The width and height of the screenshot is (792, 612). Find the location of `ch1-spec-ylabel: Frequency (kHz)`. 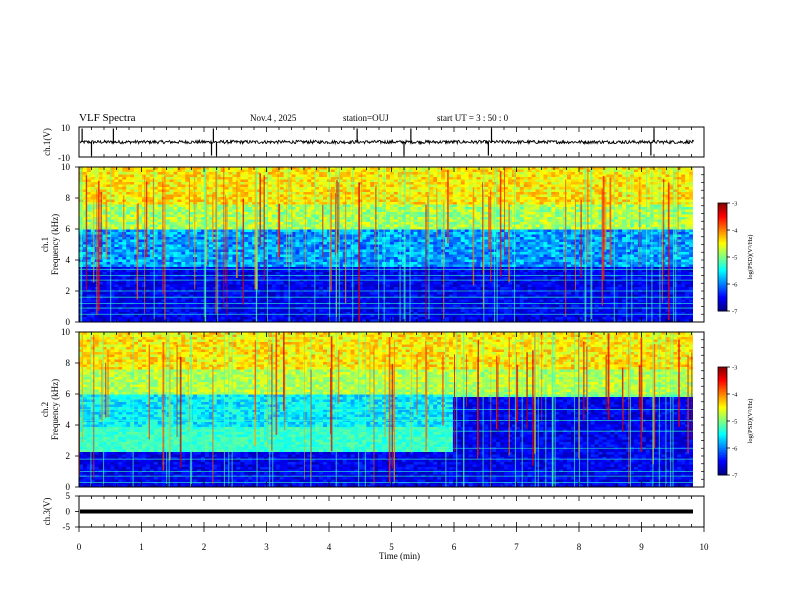

ch1-spec-ylabel: Frequency (kHz) is located at coordinates (55, 244).